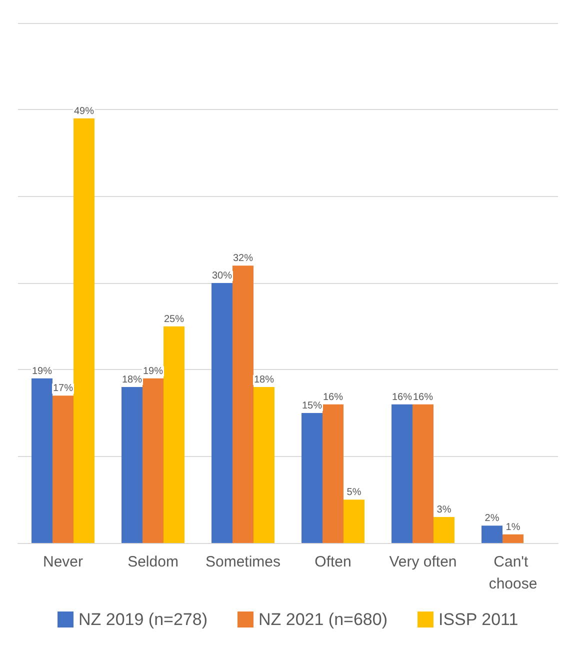 Image resolution: width=576 pixels, height=645 pixels. Describe the element at coordinates (143, 619) in the screenshot. I see `legend-label: NZ 2019 (n=278)` at that location.